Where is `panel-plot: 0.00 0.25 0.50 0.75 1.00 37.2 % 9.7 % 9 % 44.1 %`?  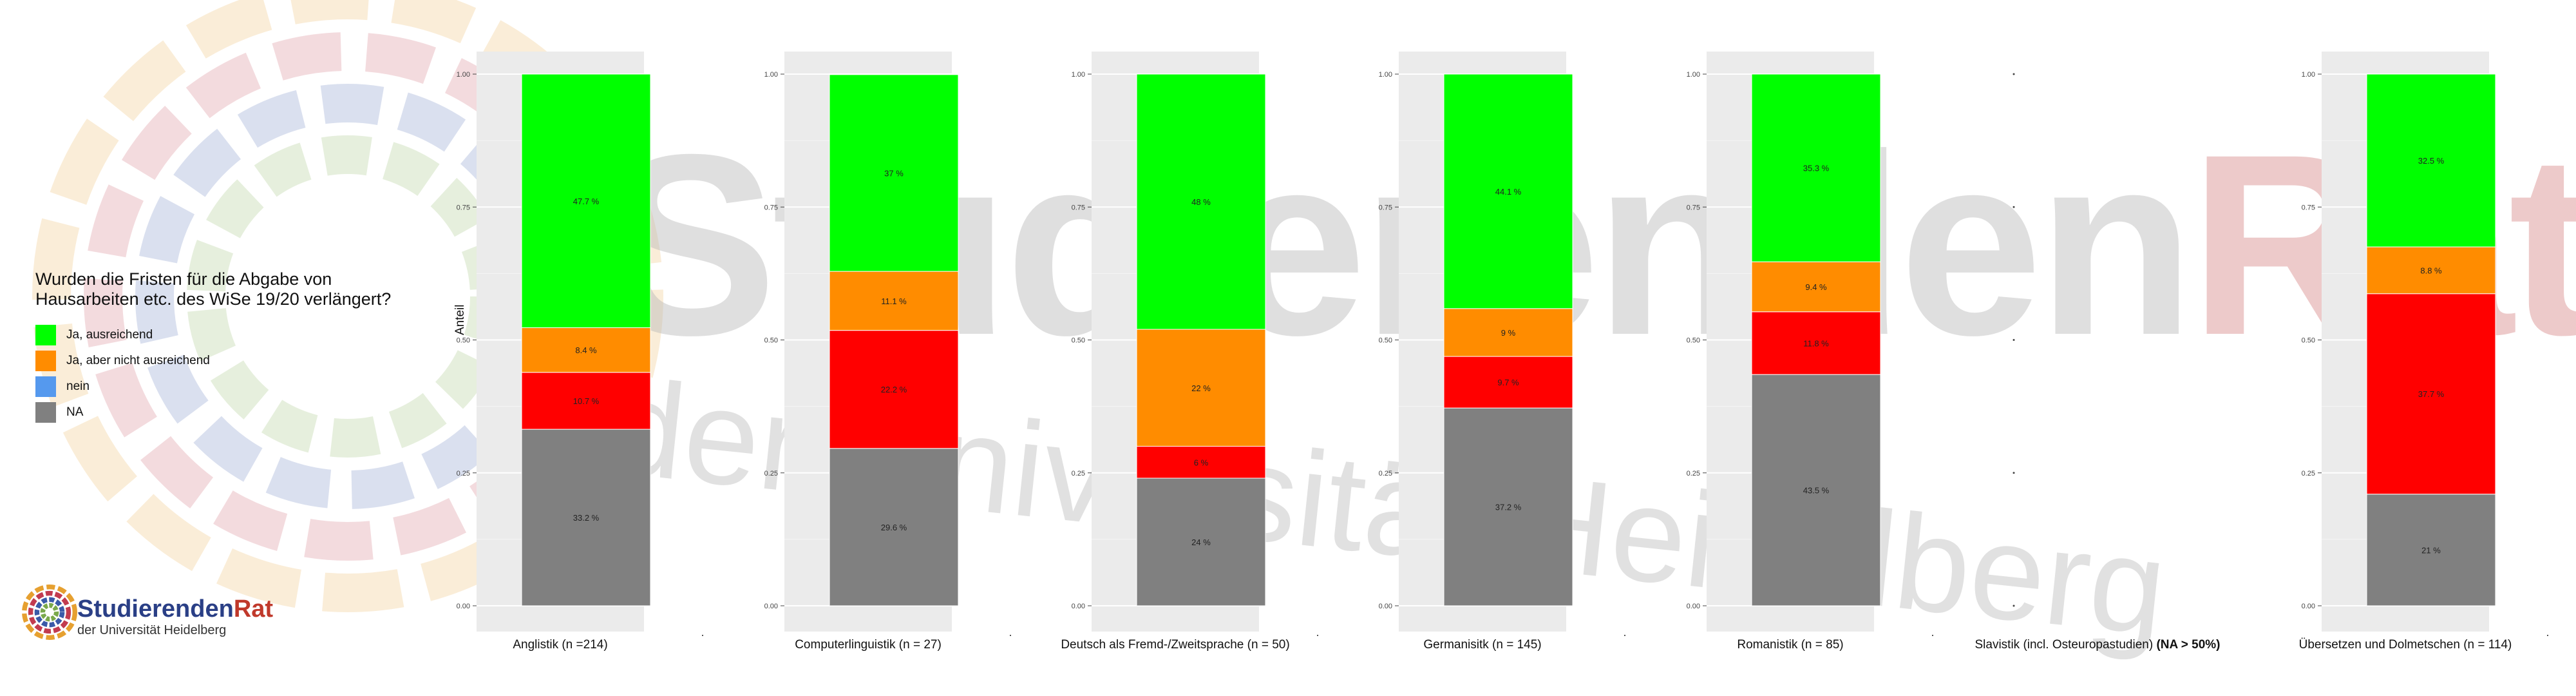 panel-plot: 0.00 0.25 0.50 0.75 1.00 37.2 % 9.7 % 9 % 44.1 % is located at coordinates (1476, 340).